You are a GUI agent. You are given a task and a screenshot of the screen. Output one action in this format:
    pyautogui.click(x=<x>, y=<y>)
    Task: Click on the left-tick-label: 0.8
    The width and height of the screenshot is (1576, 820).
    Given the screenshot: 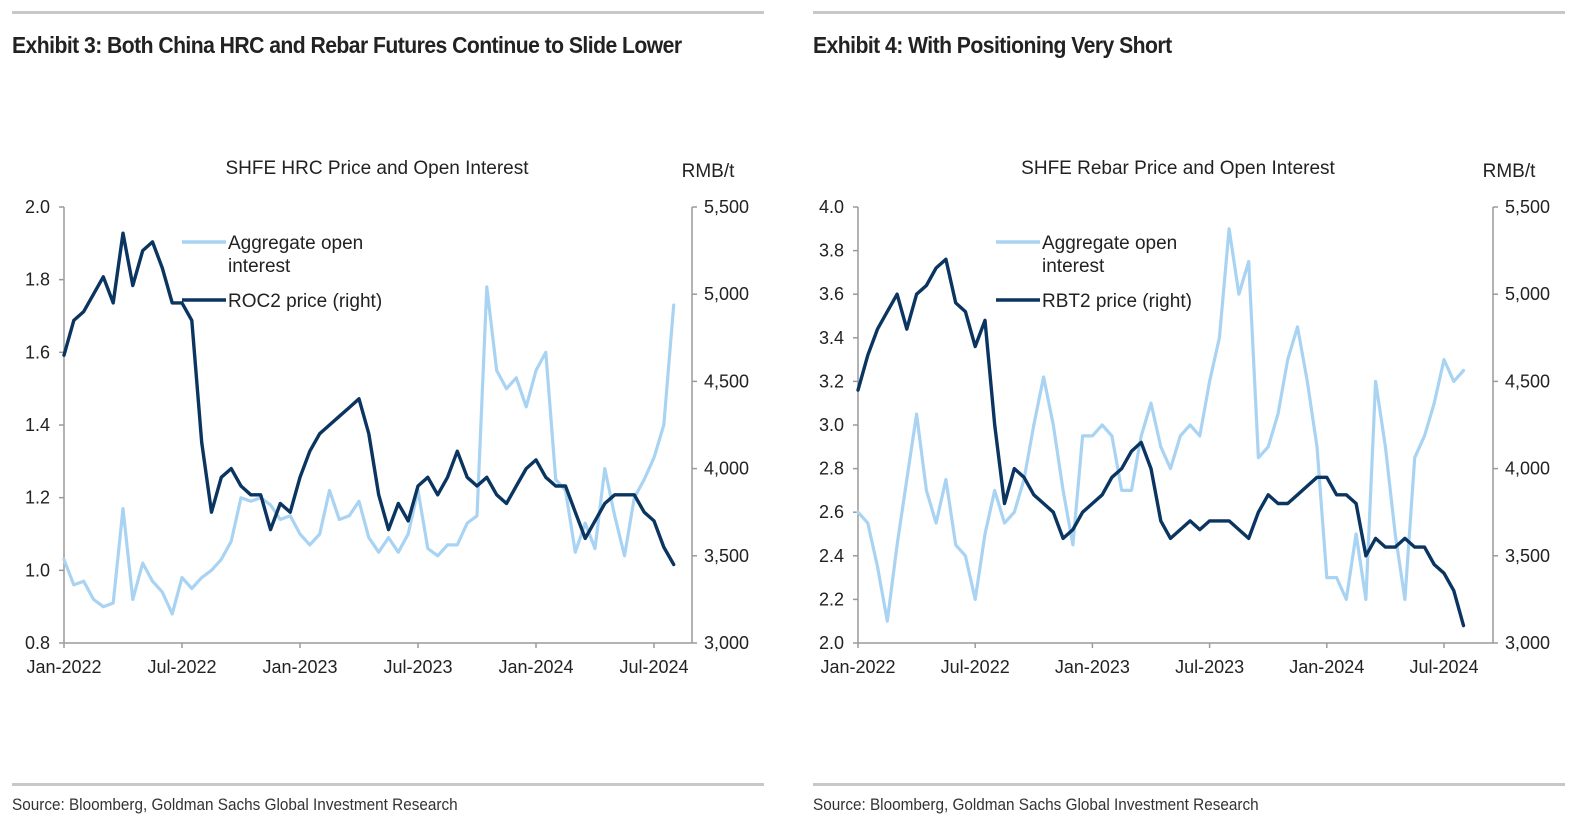 What is the action you would take?
    pyautogui.click(x=37, y=643)
    